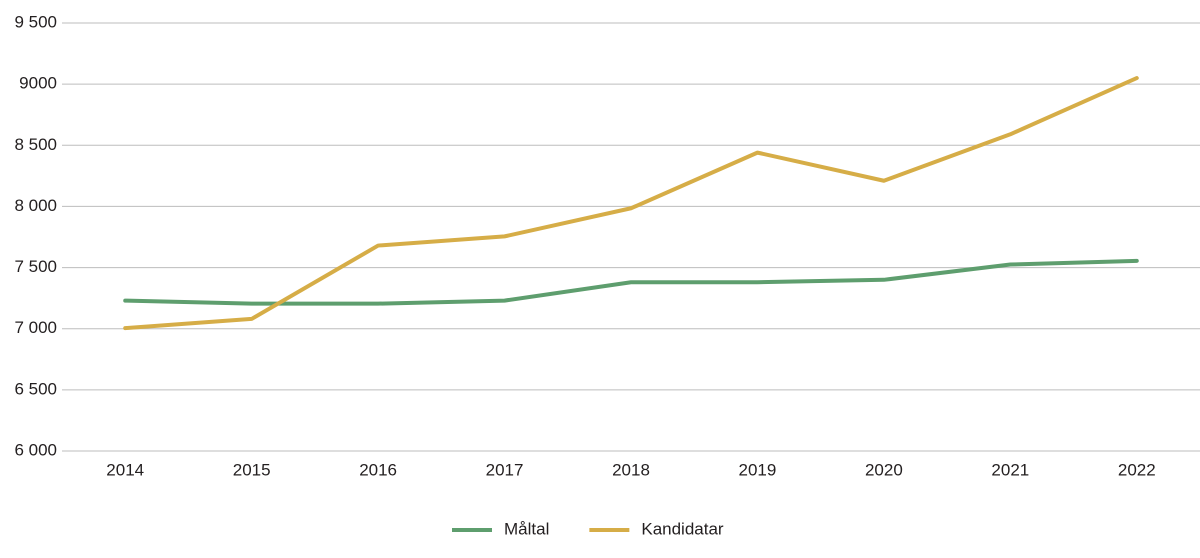 Image resolution: width=1200 pixels, height=558 pixels. I want to click on x-tick-label: 2021, so click(1010, 469).